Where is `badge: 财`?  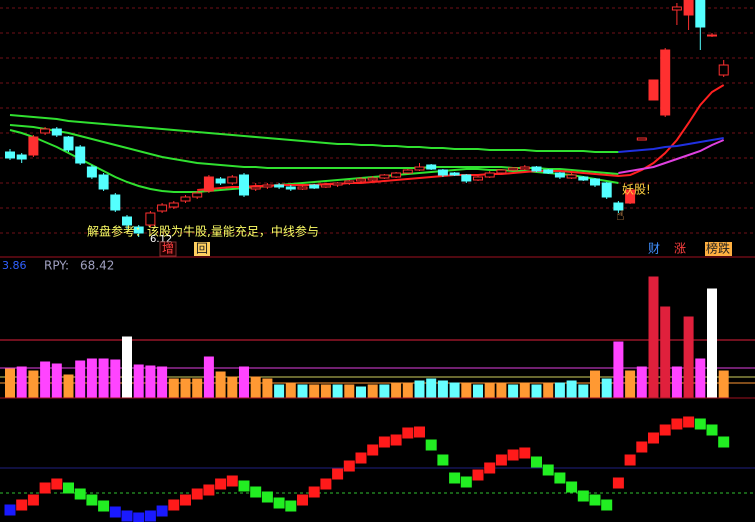 badge: 财 is located at coordinates (654, 249).